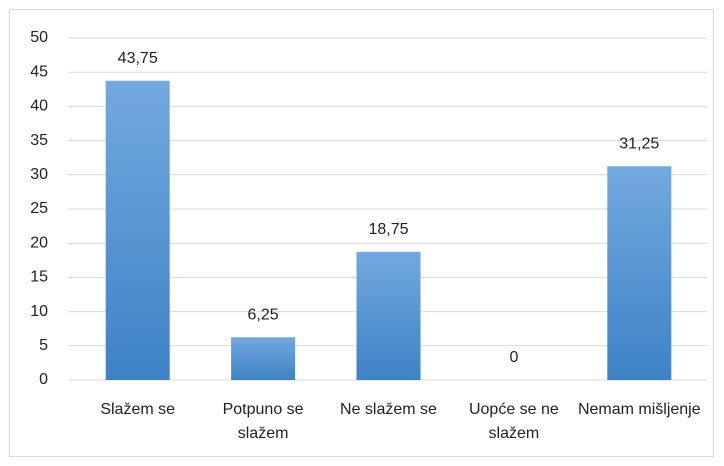 This screenshot has width=724, height=466. I want to click on y-tick-label: 30, so click(39, 174).